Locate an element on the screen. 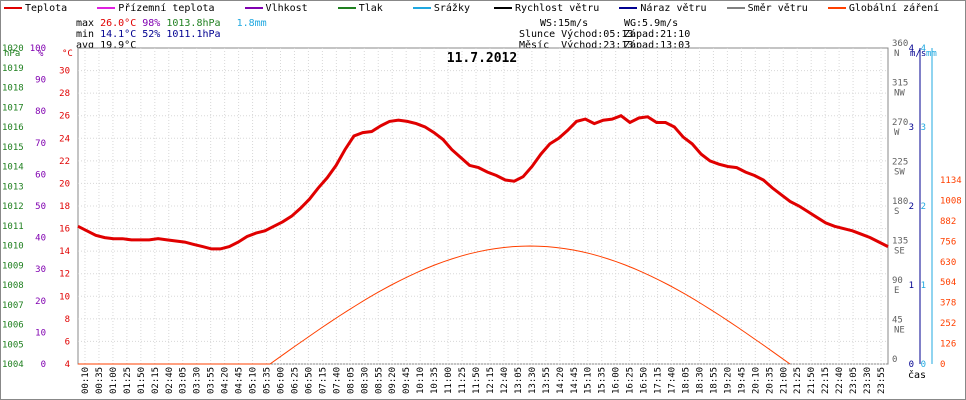 The image size is (966, 400). humidity-tick-label: 60 is located at coordinates (40, 175).